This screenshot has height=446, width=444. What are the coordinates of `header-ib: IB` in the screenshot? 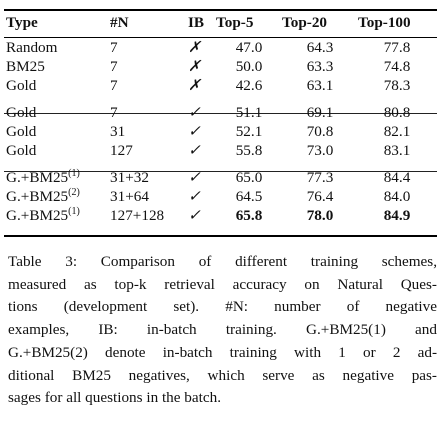 It's located at (196, 22).